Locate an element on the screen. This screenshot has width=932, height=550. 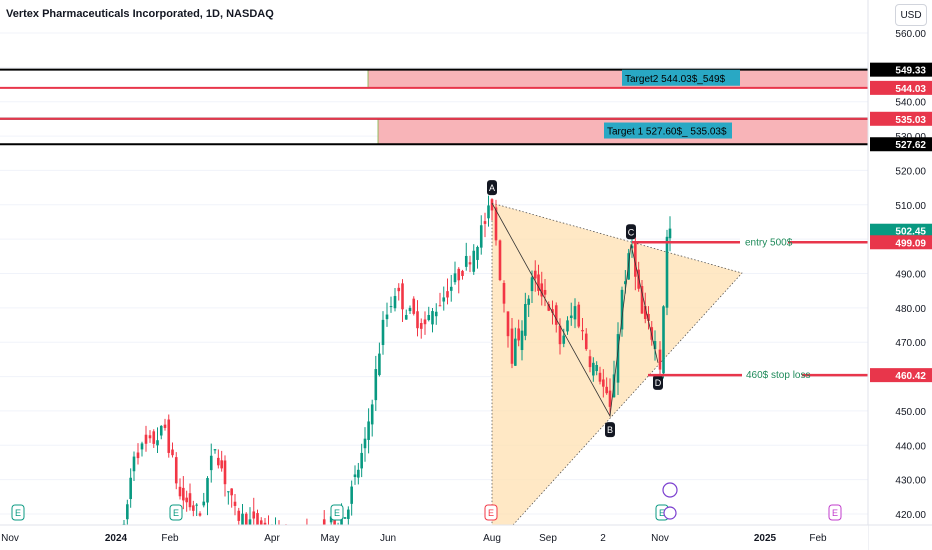
price-label: 544.03 is located at coordinates (910, 89).